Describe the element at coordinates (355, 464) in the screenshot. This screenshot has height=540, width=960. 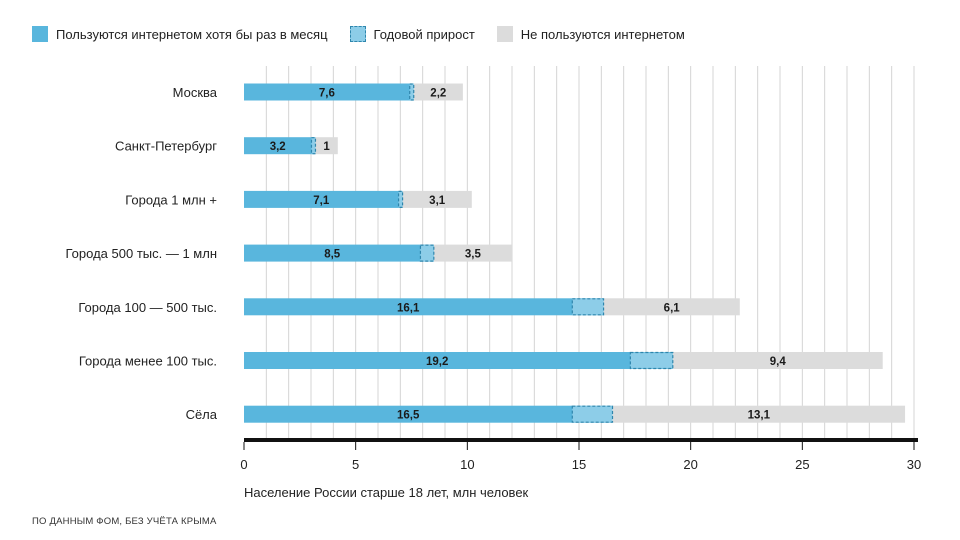
I see `x-tick-label: 5` at that location.